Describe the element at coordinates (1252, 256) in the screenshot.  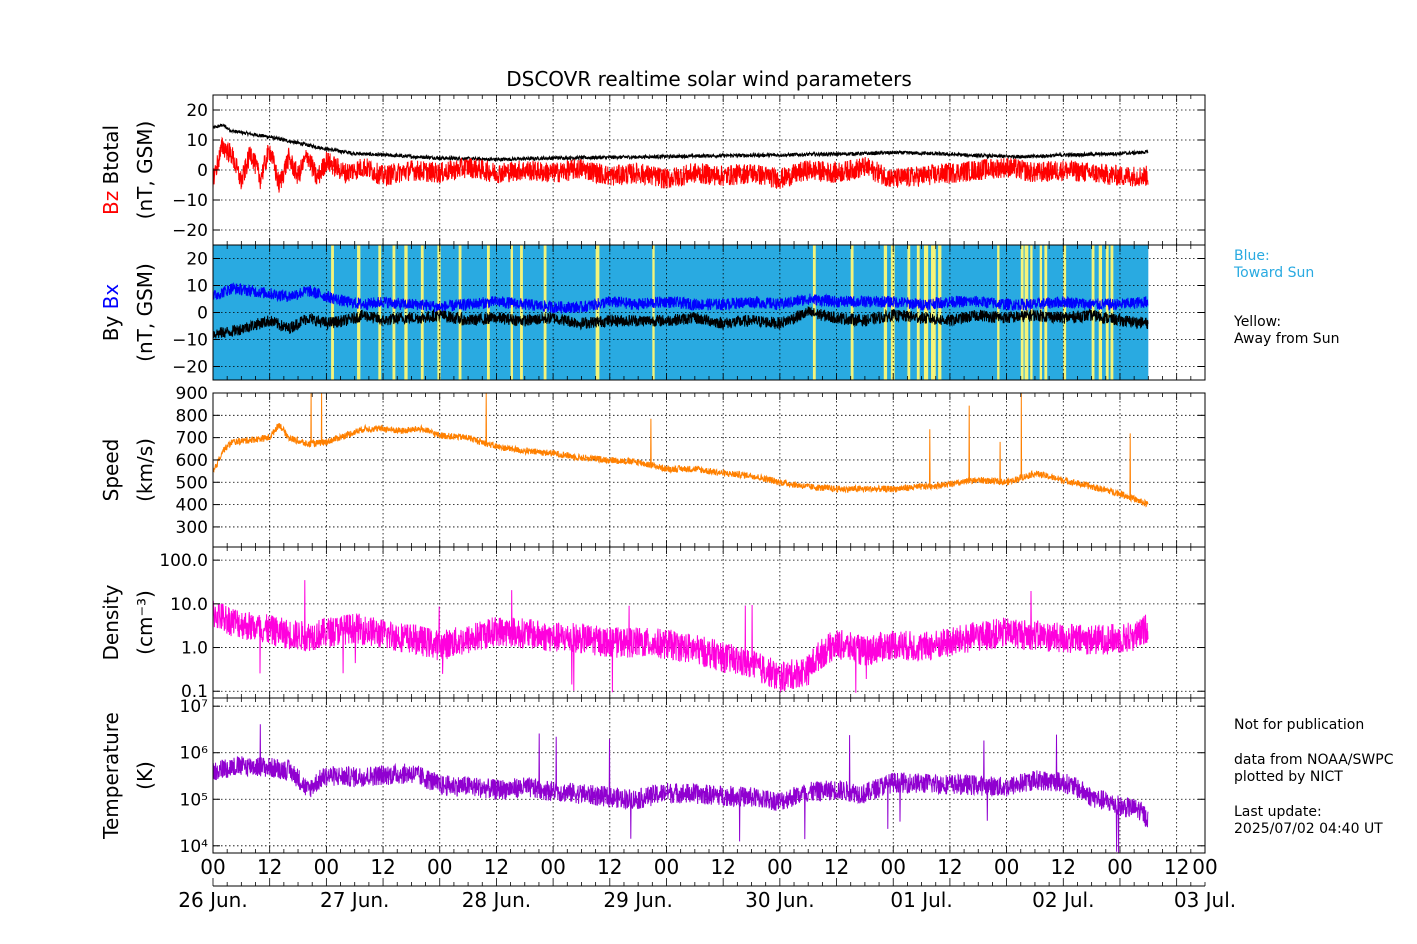
I see `legend-blue-label: Blue:` at that location.